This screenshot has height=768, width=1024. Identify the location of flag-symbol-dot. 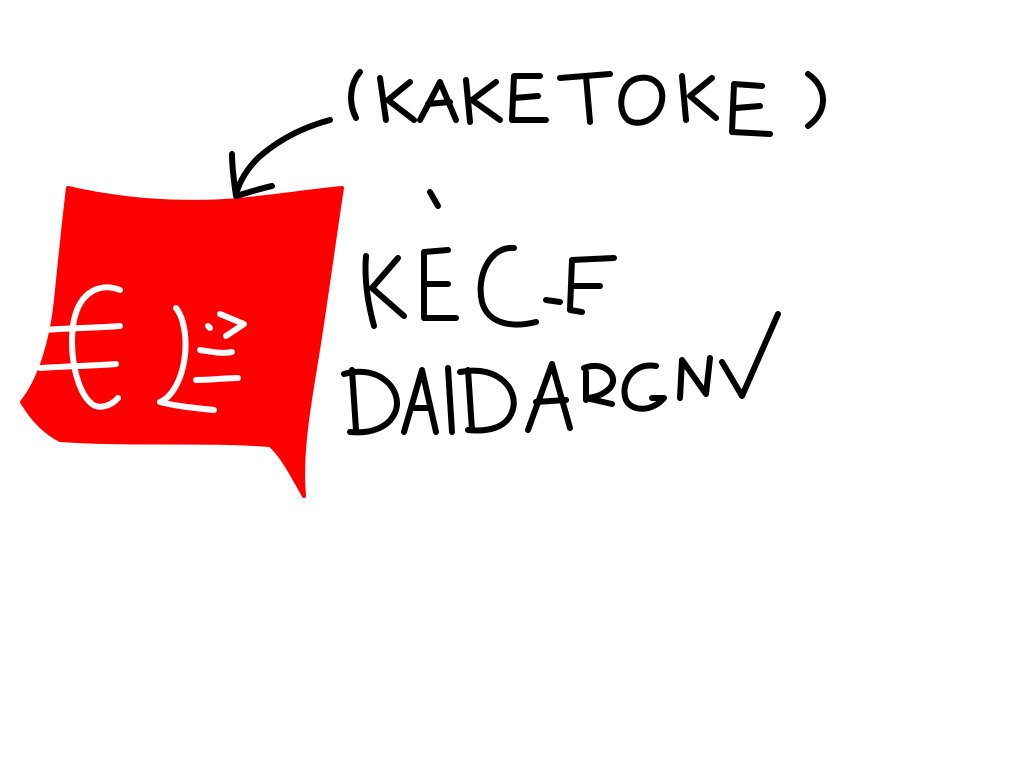
(209, 327).